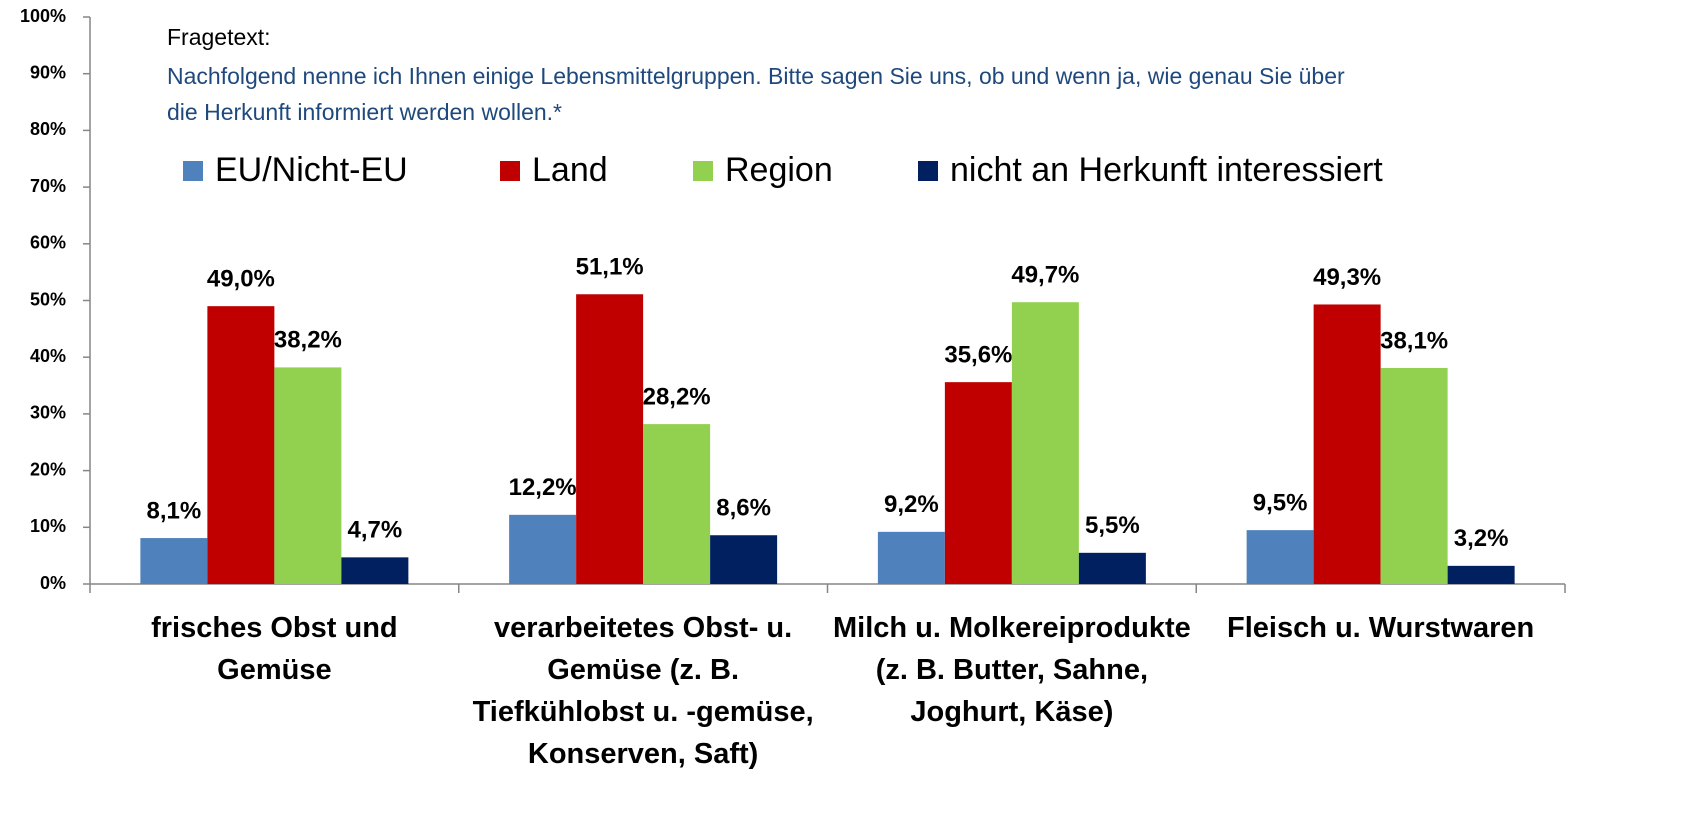 The height and width of the screenshot is (832, 1696). What do you see at coordinates (219, 37) in the screenshot?
I see `question-label: Fragetext:` at bounding box center [219, 37].